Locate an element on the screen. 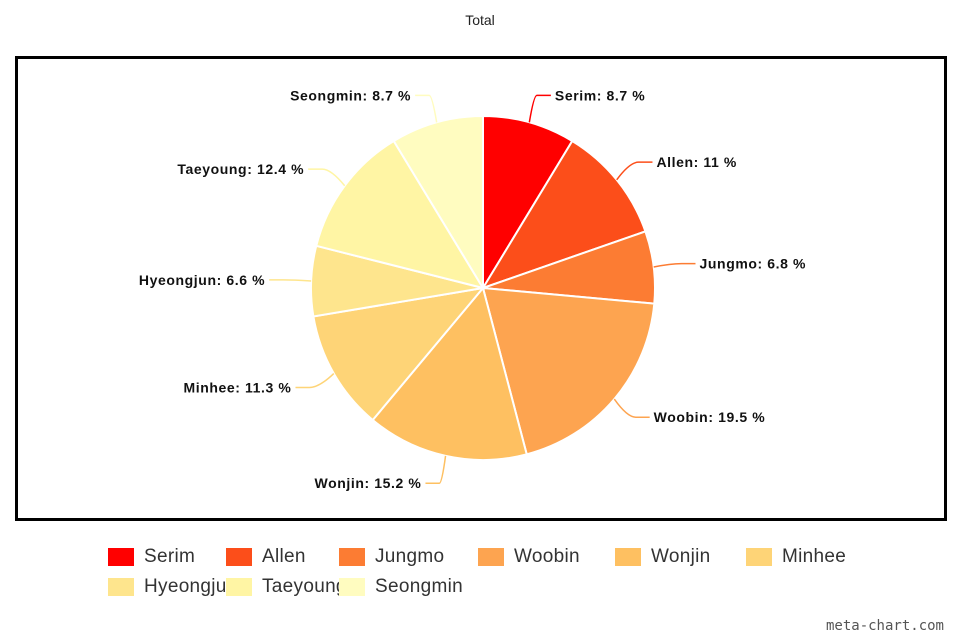 This screenshot has height=640, width=960. slice-label-jungmo: Jungmo: 6.8 % is located at coordinates (753, 264).